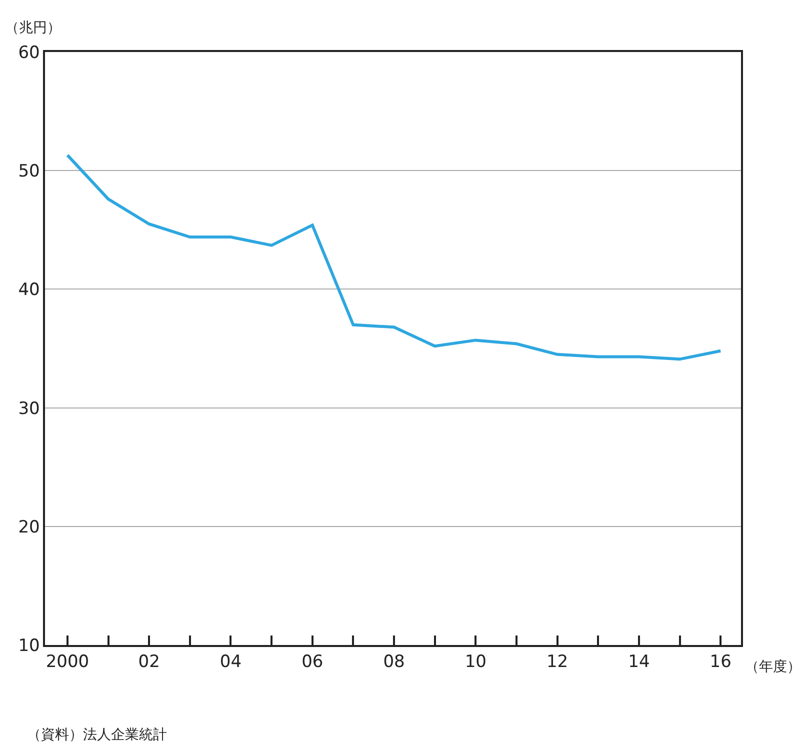 This screenshot has width=803, height=753. Describe the element at coordinates (68, 662) in the screenshot. I see `x-tick-label: 2000` at that location.